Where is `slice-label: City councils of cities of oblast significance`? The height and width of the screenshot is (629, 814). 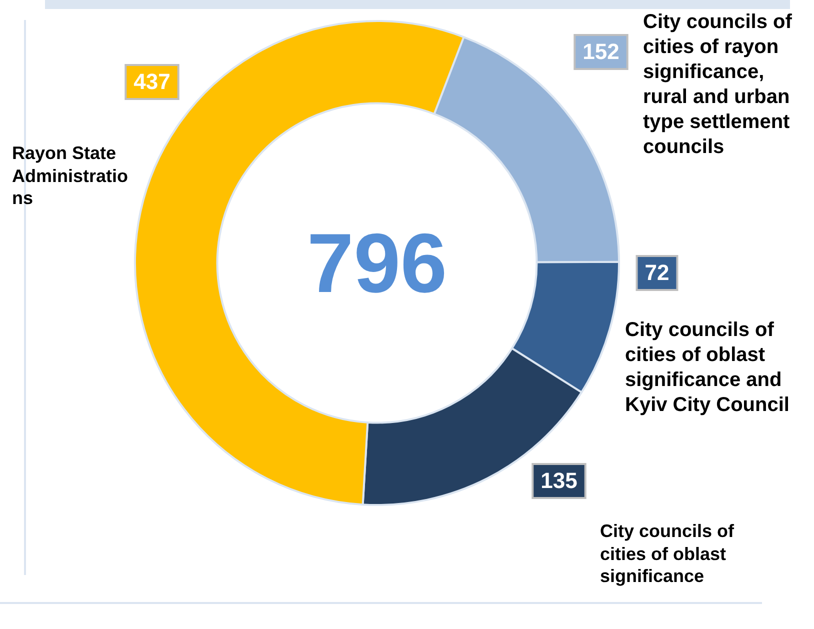
slice-label: City councils of cities of oblast significance is located at coordinates (668, 554).